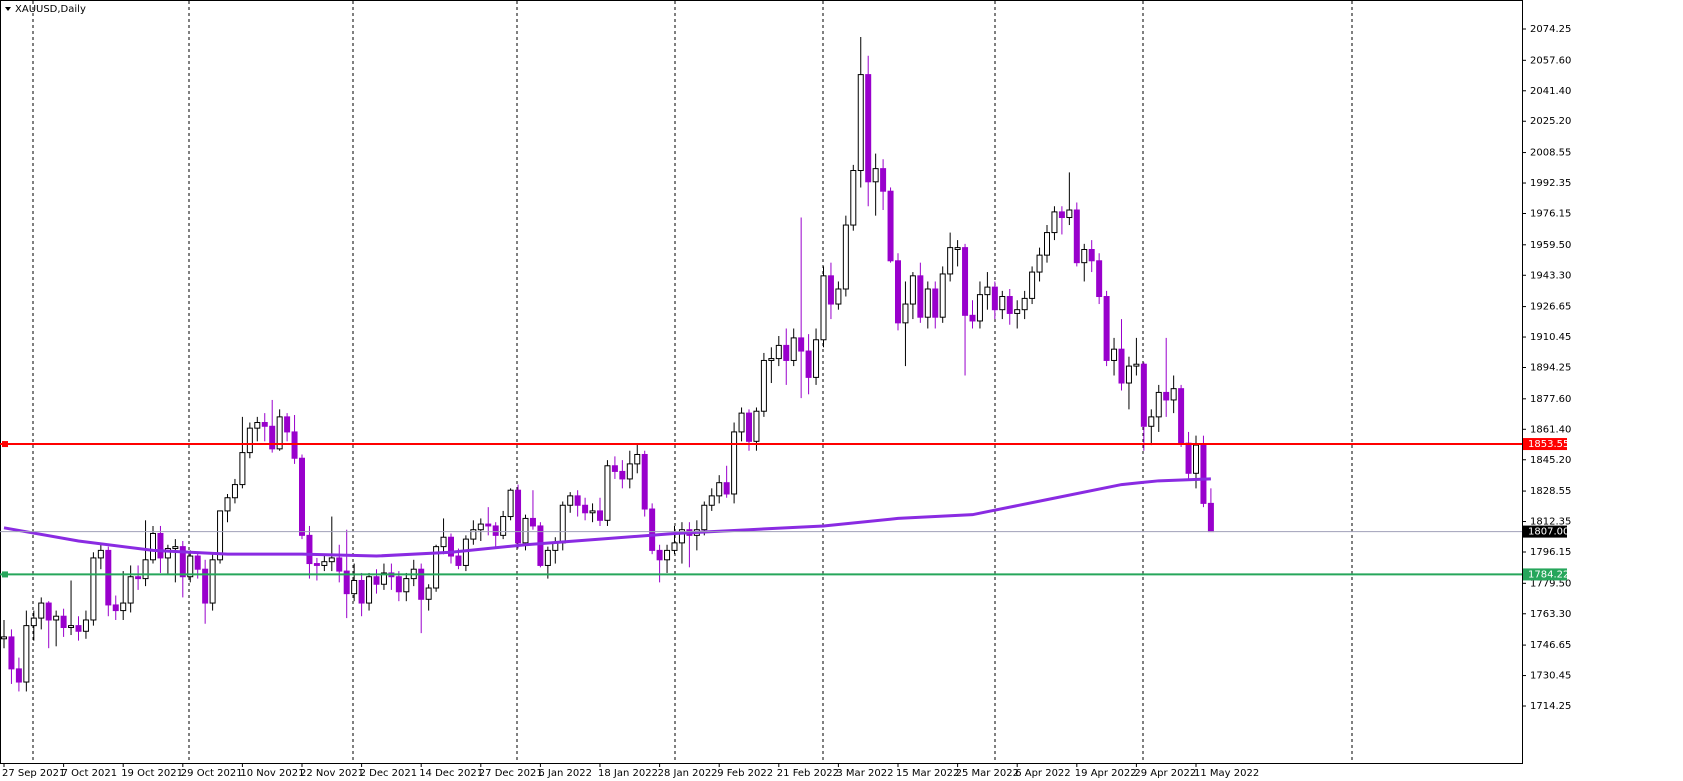 This screenshot has width=1683, height=781. Describe the element at coordinates (1550, 337) in the screenshot. I see `y-tick-label: 1910.45` at that location.